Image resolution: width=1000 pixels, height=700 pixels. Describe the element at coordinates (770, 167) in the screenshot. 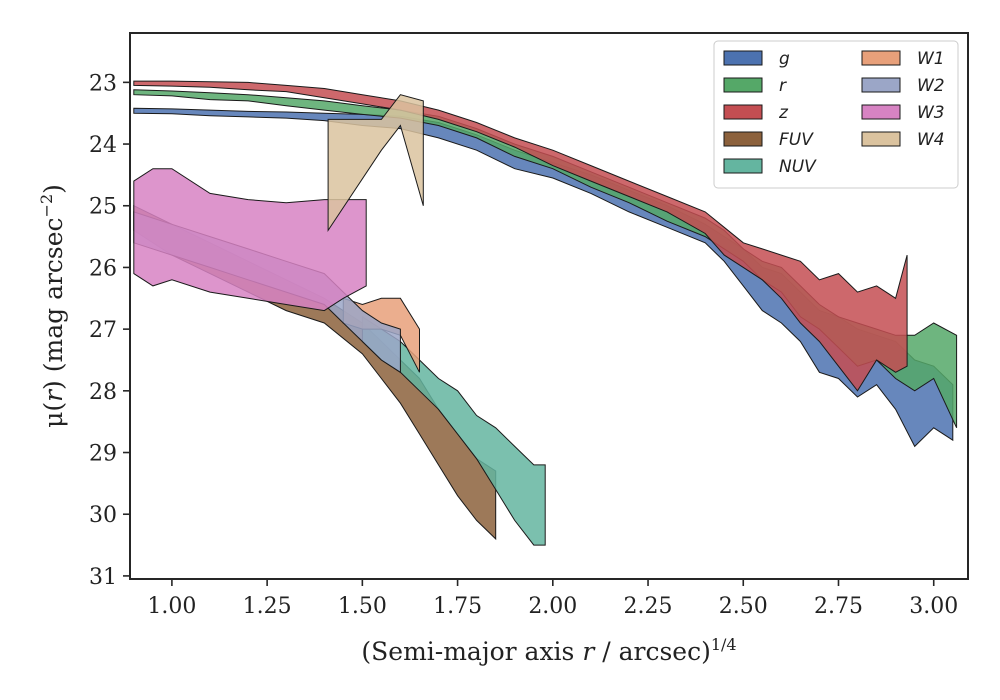

I see `legend-item-nuv: NUV` at that location.